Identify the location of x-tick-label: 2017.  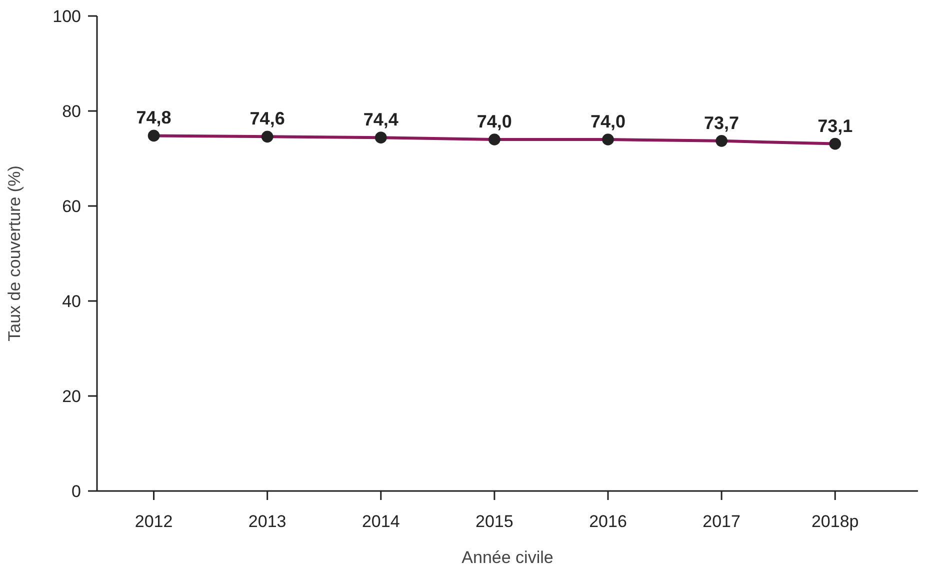
(721, 521).